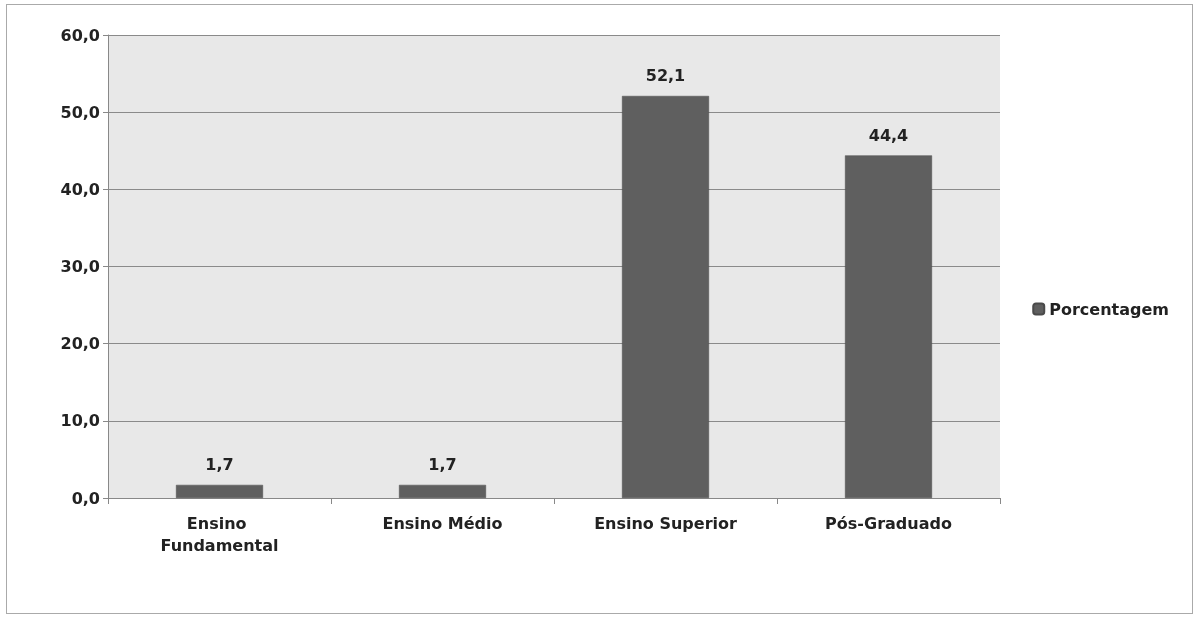 This screenshot has height=617, width=1199. Describe the element at coordinates (888, 135) in the screenshot. I see `data-label: 44,4` at that location.